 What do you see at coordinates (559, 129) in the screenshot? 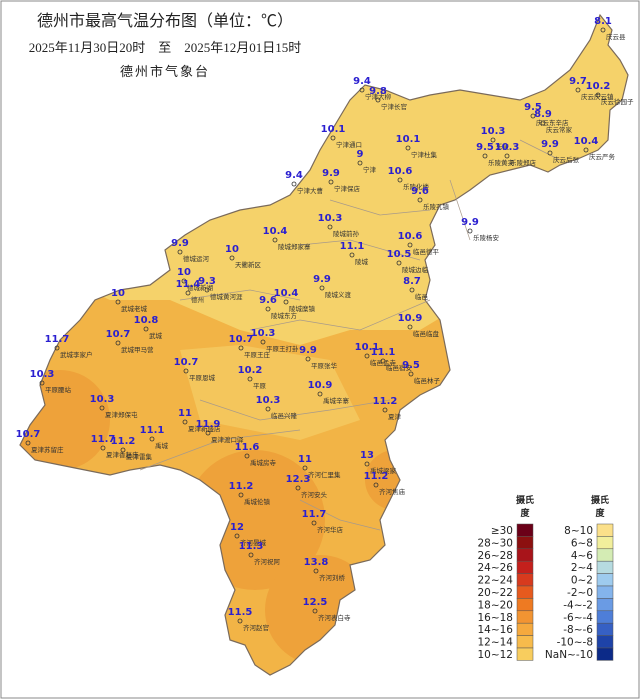
I see `station-name: 庆云常家` at bounding box center [559, 129].